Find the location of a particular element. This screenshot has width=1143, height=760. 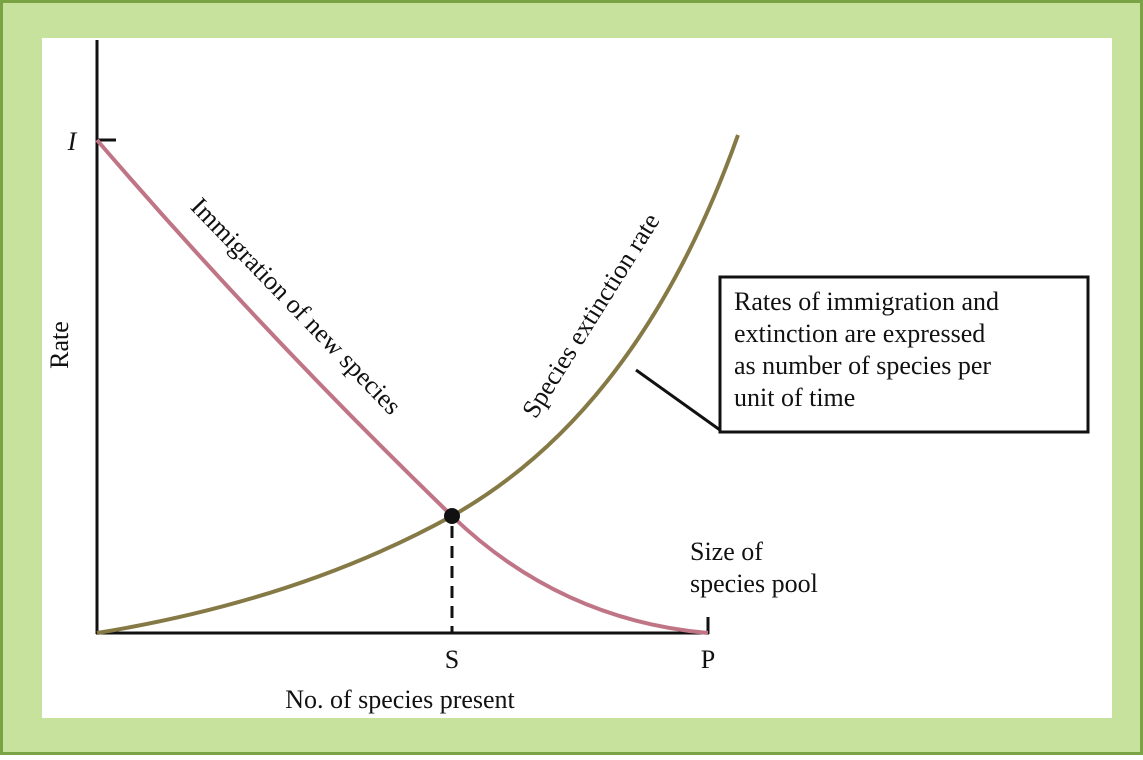

callout-box is located at coordinates (904, 354).